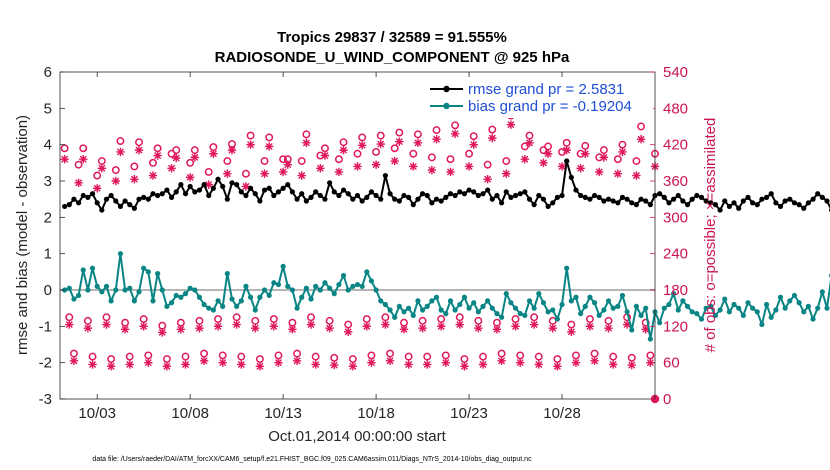  I want to click on legend-rmse-label: rmse grand pr = 2.5831, so click(546, 89).